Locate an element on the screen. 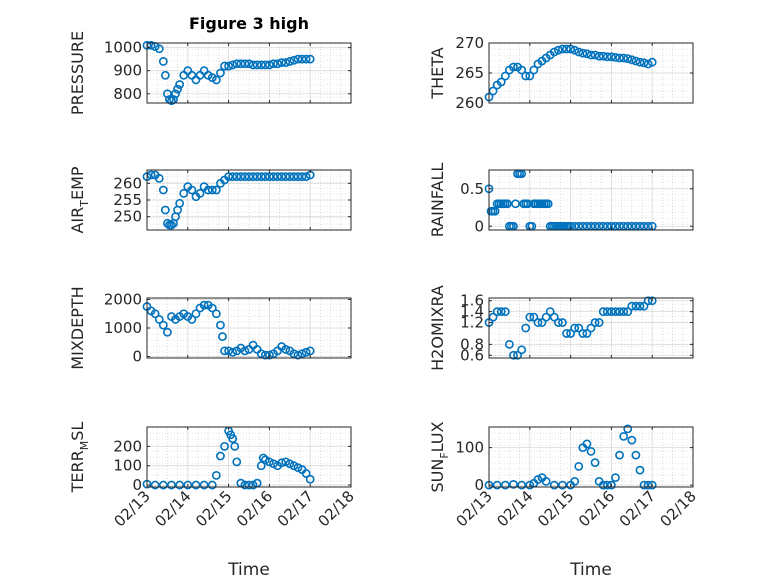 The height and width of the screenshot is (583, 778). subplot-2: 260 265 270 THETA is located at coordinates (561, 73).